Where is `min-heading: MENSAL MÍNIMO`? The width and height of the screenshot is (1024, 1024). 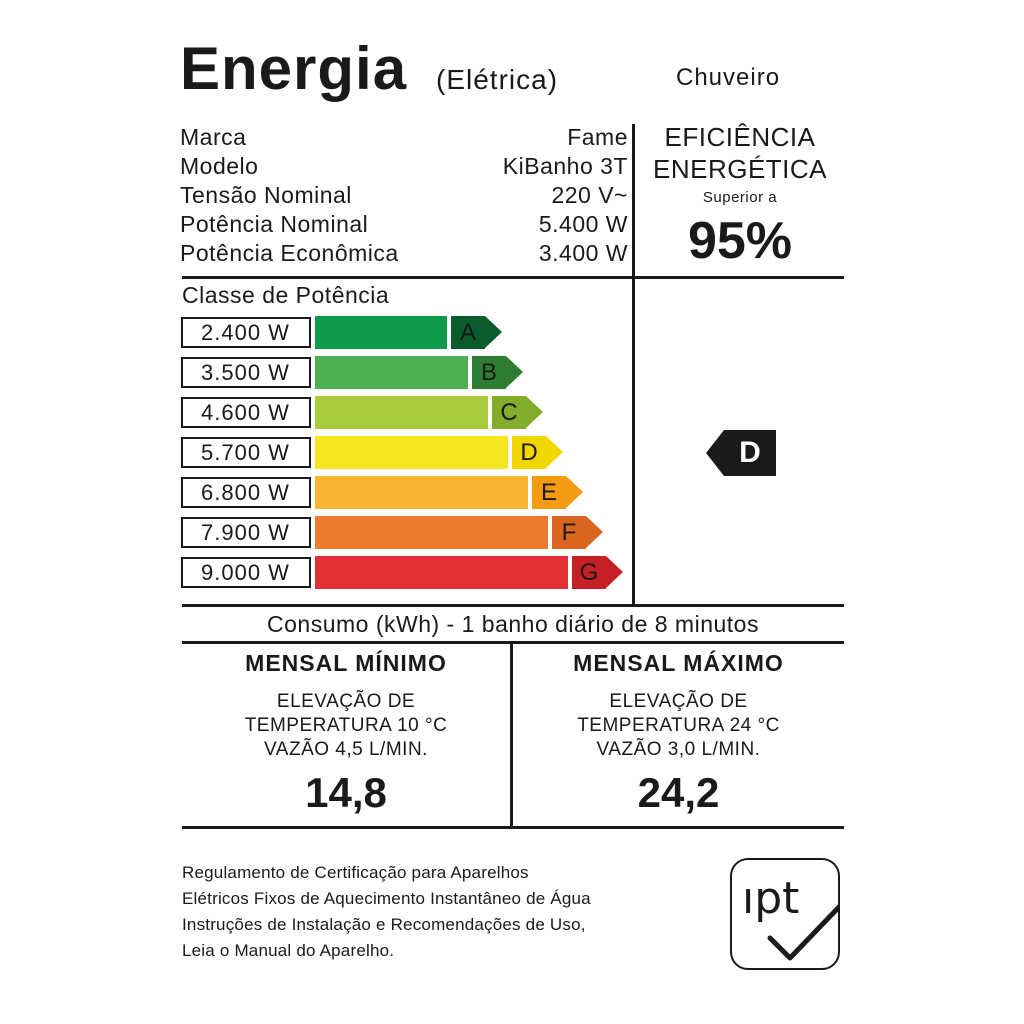 min-heading: MENSAL MÍNIMO is located at coordinates (346, 663).